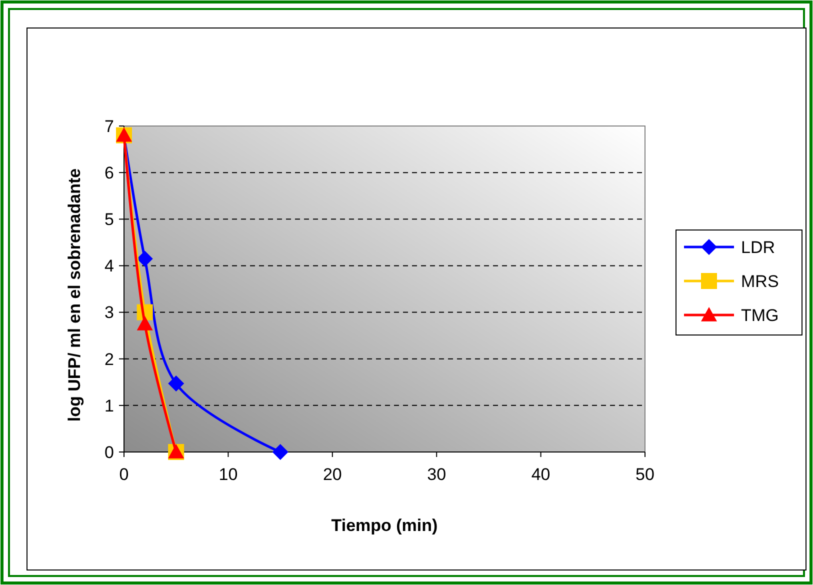 The image size is (813, 585). I want to click on x-tick-label: 10, so click(228, 474).